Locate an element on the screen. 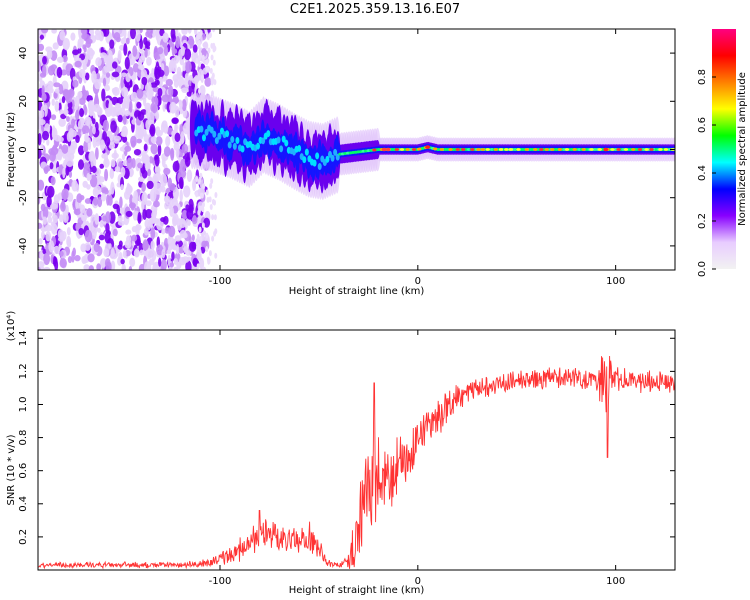 The height and width of the screenshot is (600, 750). colorbar is located at coordinates (724, 149).